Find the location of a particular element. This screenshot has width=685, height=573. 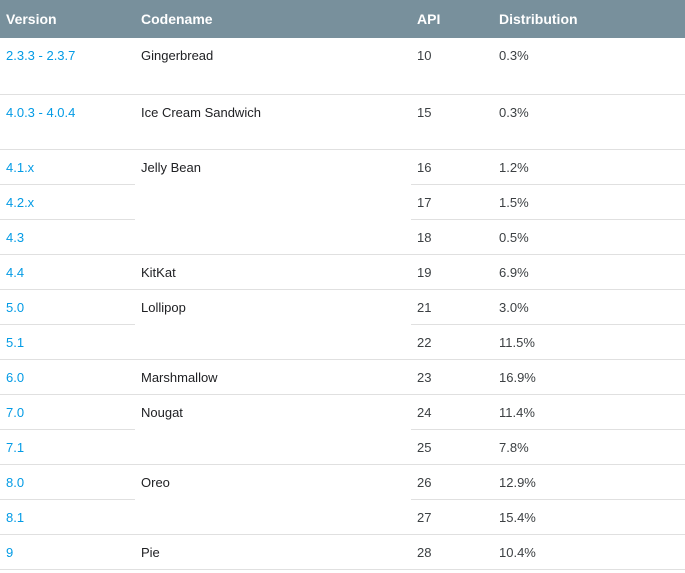

version-link: 4.1.x is located at coordinates (20, 167).